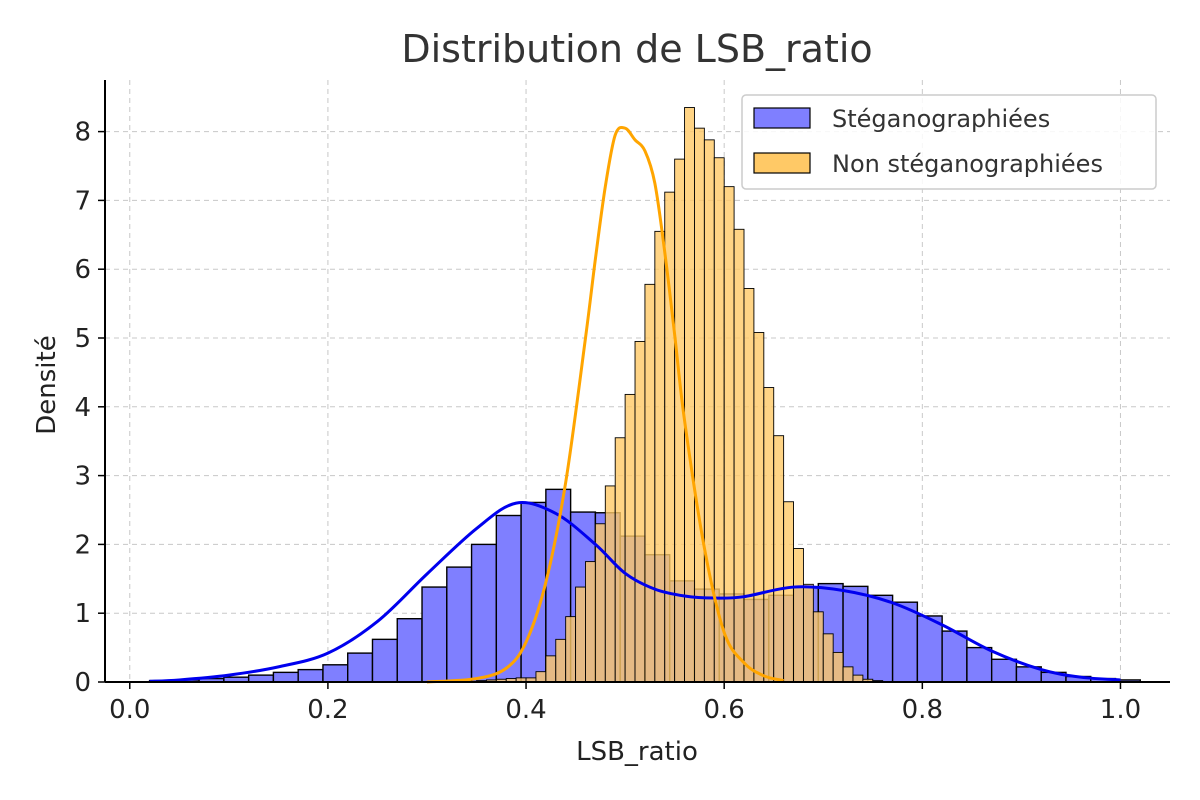 Image resolution: width=1200 pixels, height=800 pixels. I want to click on y-tick-label-8: 8, so click(82, 133).